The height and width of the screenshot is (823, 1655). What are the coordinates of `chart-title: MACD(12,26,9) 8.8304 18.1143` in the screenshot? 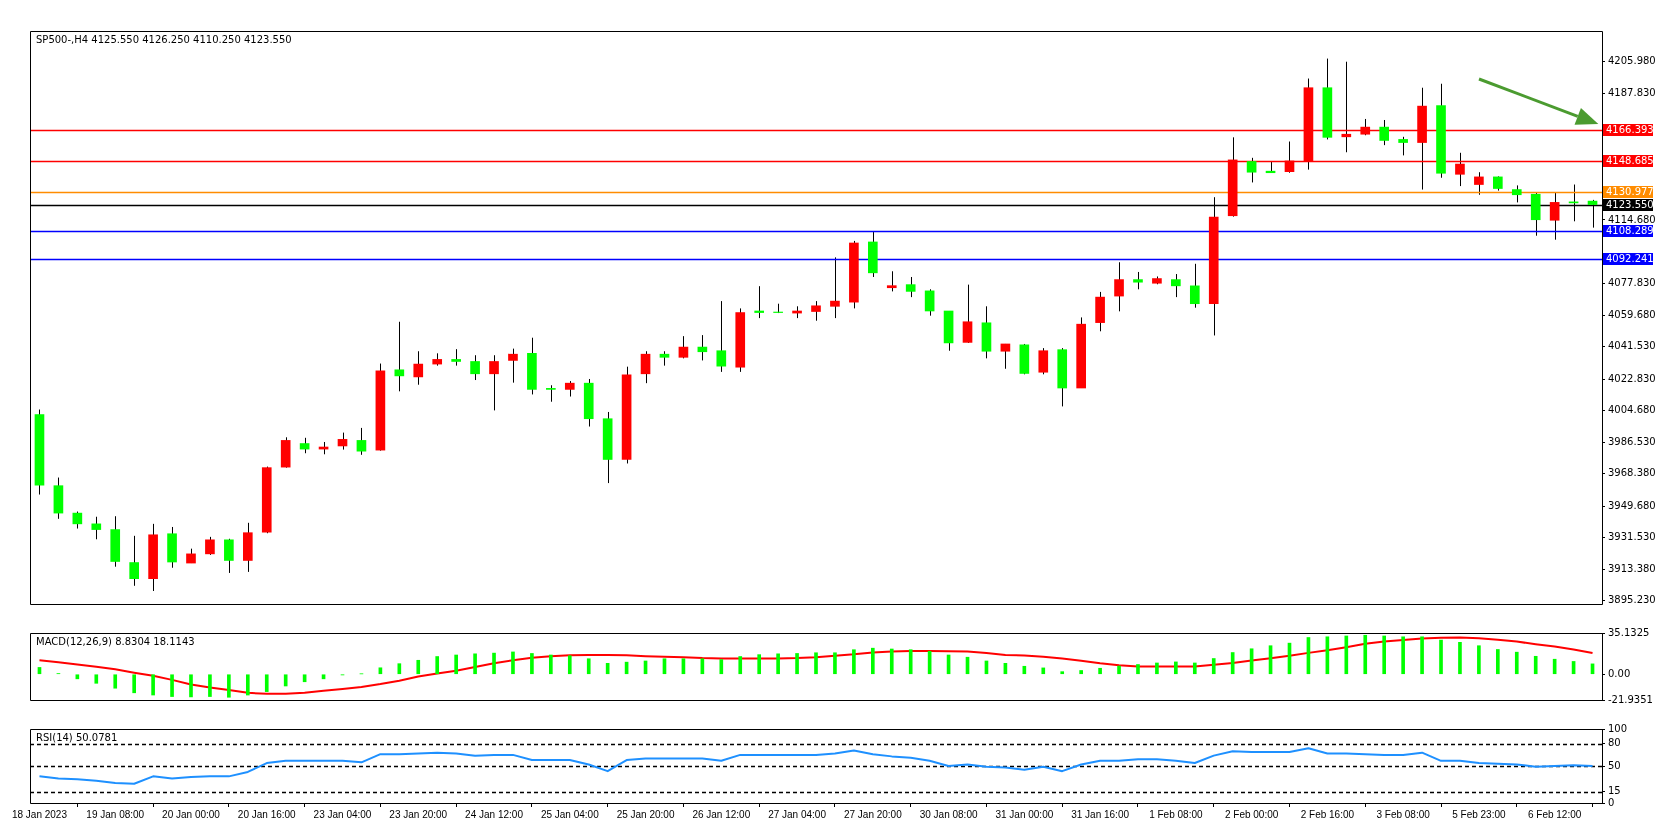 It's located at (115, 641).